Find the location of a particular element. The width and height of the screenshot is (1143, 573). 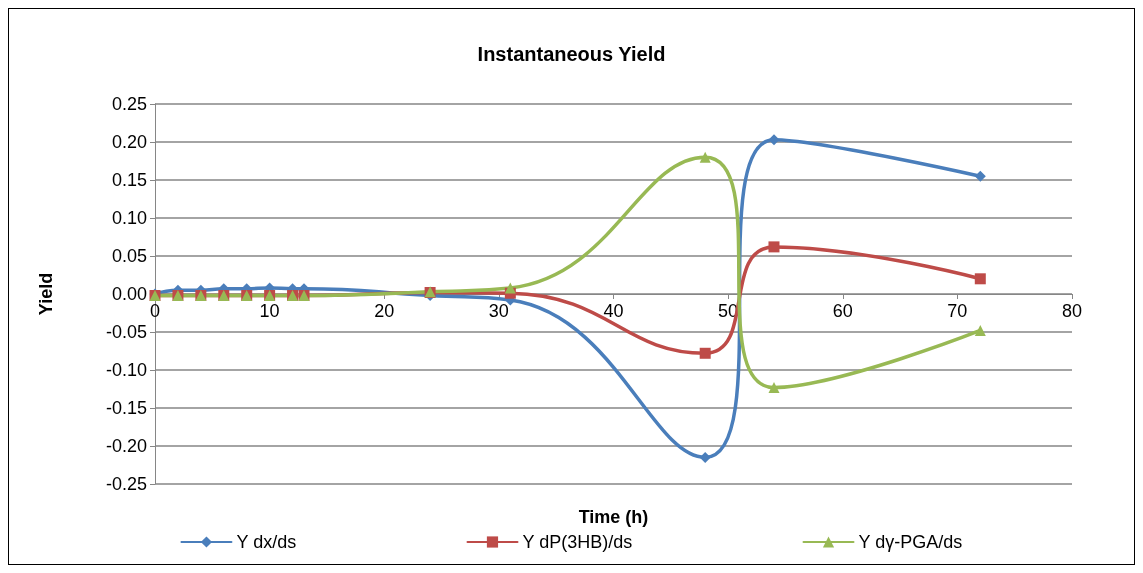

y-tick-label: 0.00 is located at coordinates (129, 294).